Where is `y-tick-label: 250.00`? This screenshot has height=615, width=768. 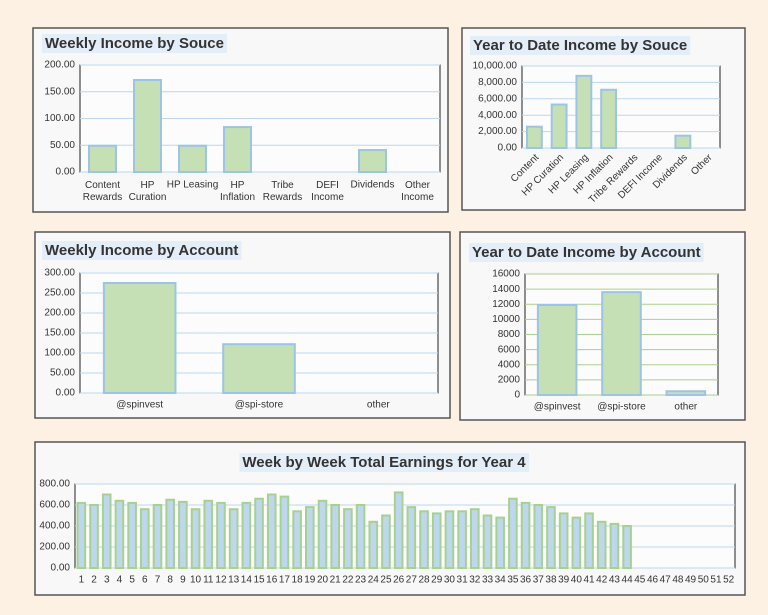
y-tick-label: 250.00 is located at coordinates (59, 293).